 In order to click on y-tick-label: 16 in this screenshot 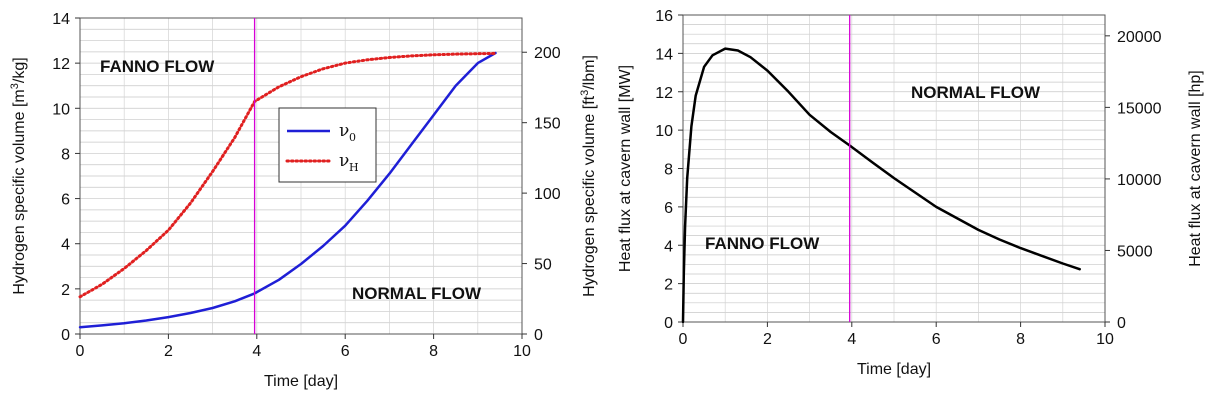, I will do `click(664, 16)`.